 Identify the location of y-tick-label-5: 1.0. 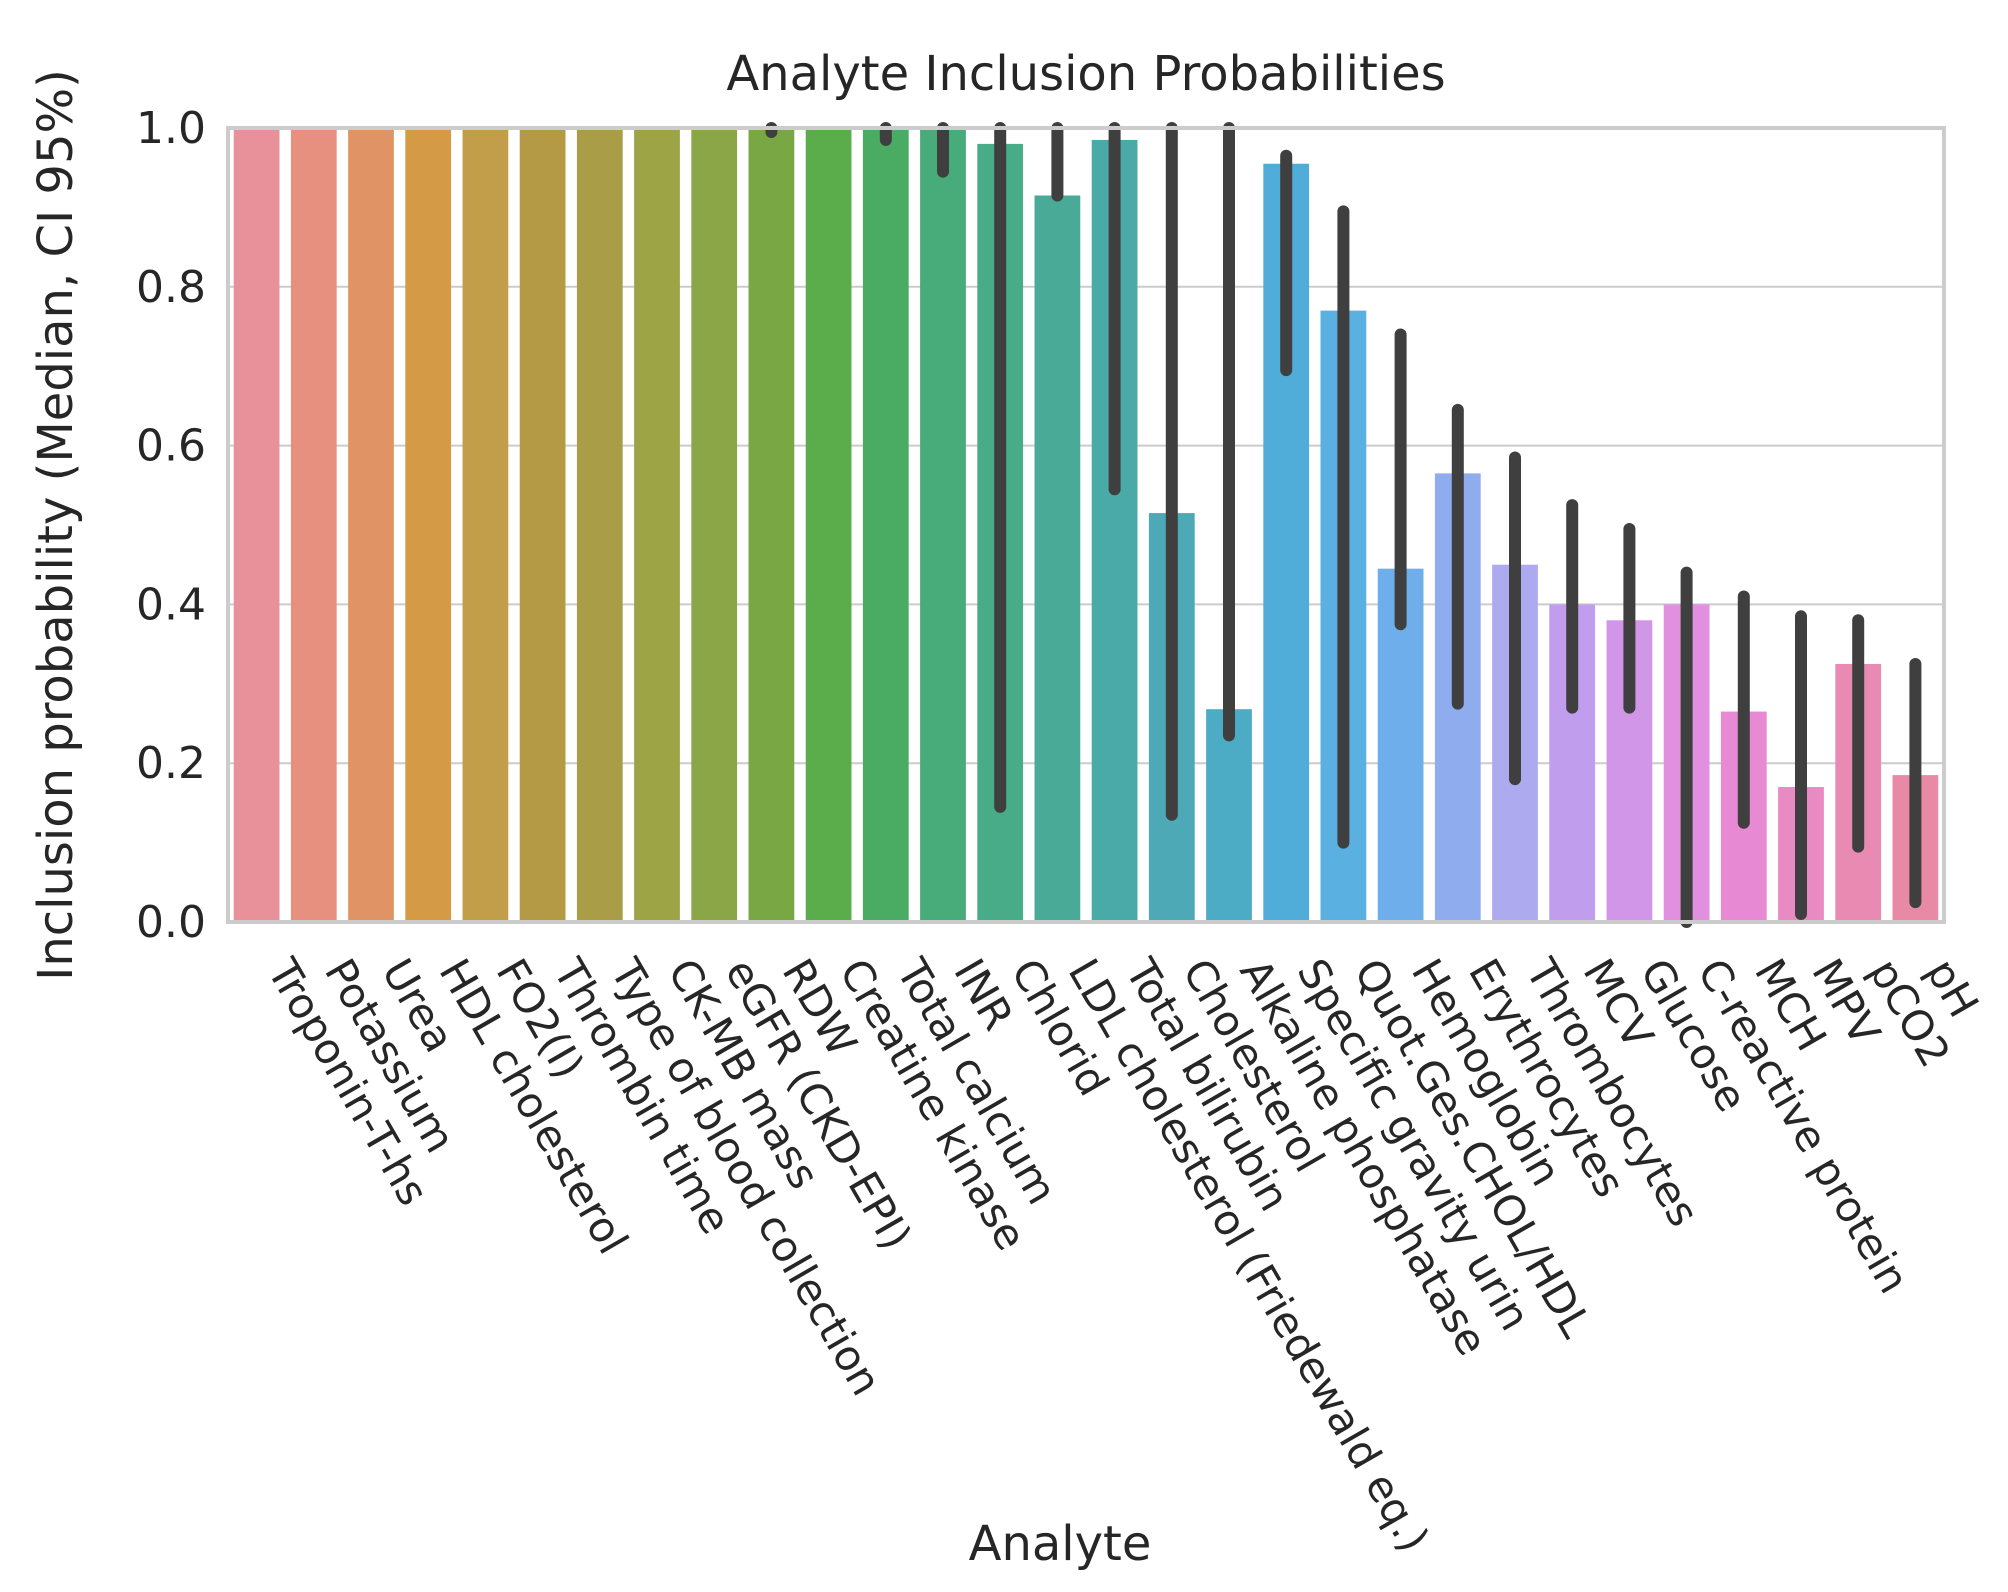
(171, 128).